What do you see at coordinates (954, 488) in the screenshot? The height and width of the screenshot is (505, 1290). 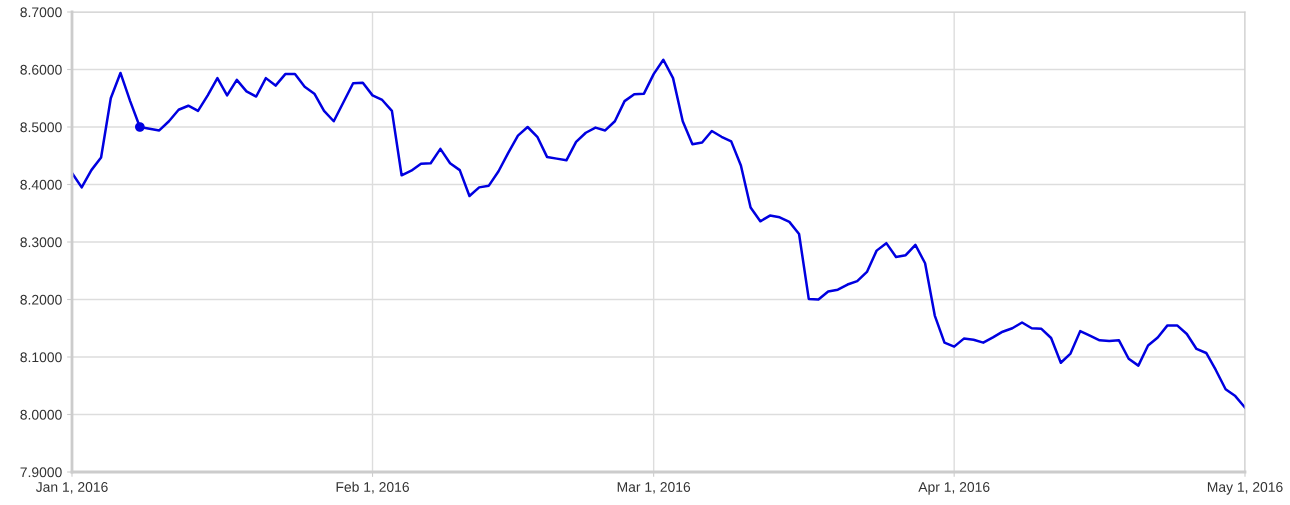 I see `x-tick-label: Apr 1, 2016` at bounding box center [954, 488].